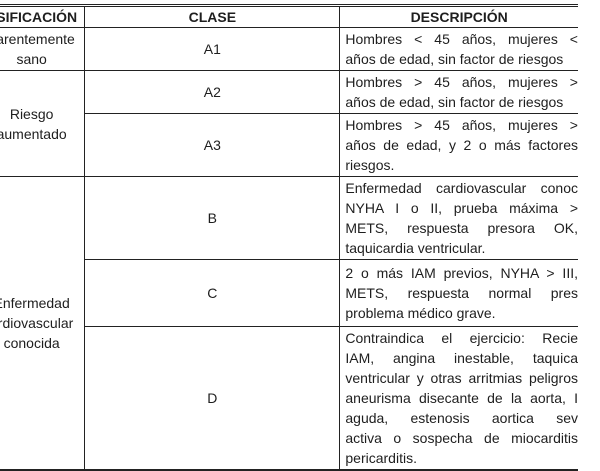  What do you see at coordinates (43, 49) in the screenshot?
I see `group-sano: parentementesano` at bounding box center [43, 49].